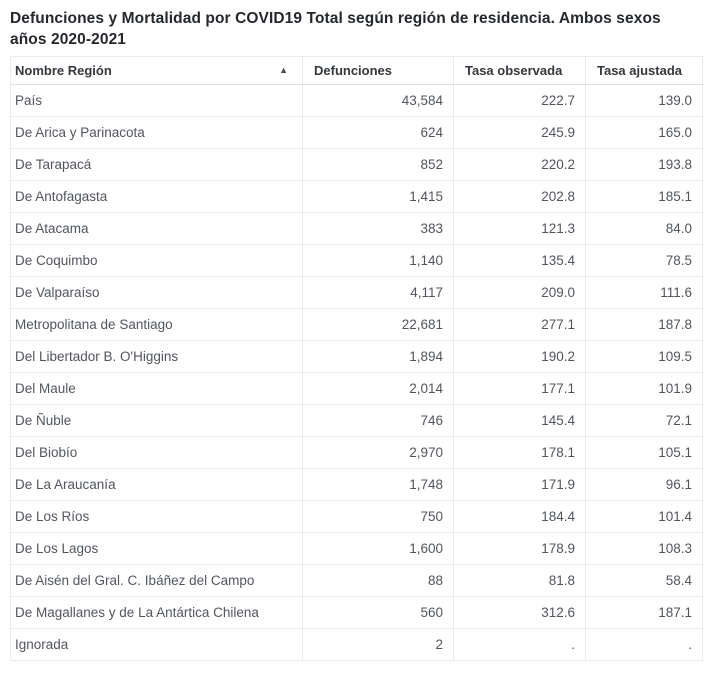  Describe the element at coordinates (156, 324) in the screenshot. I see `region-cell: Metropolitana de Santiago` at that location.